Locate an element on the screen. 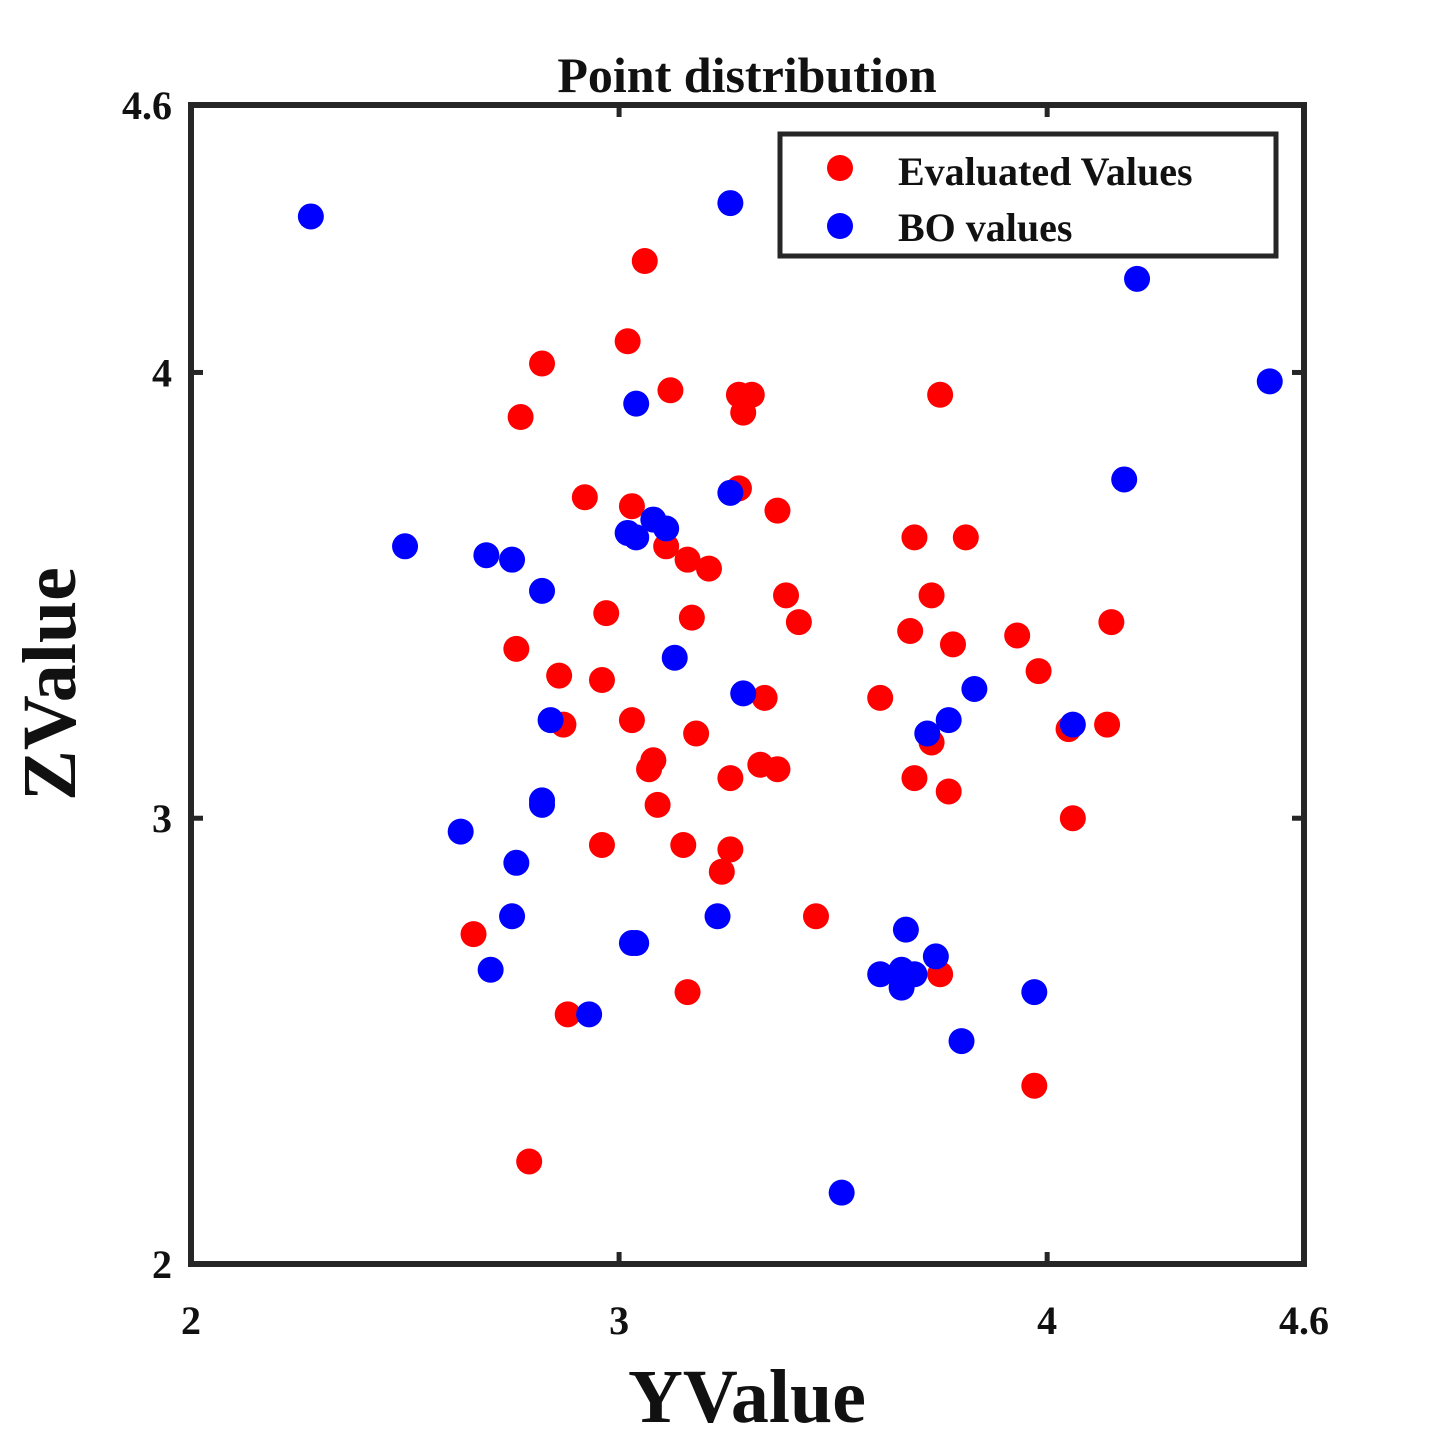  x-tick-label: 2 is located at coordinates (191, 1320).